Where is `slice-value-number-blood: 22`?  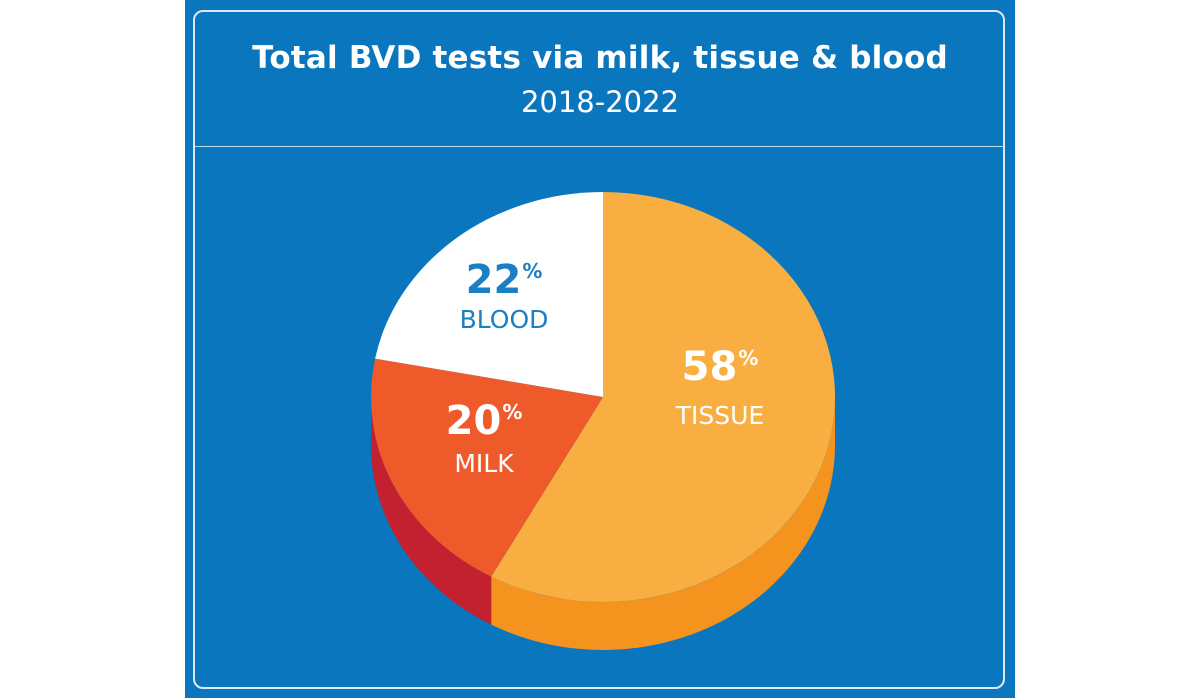 slice-value-number-blood: 22 is located at coordinates (494, 280).